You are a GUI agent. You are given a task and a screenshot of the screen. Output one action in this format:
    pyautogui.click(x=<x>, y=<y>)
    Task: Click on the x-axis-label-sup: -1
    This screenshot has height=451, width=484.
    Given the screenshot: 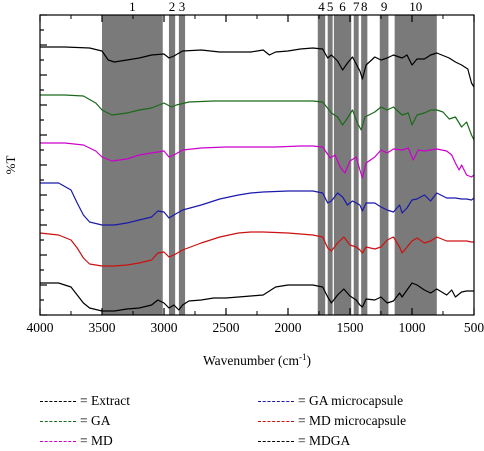 What is the action you would take?
    pyautogui.click(x=303, y=357)
    